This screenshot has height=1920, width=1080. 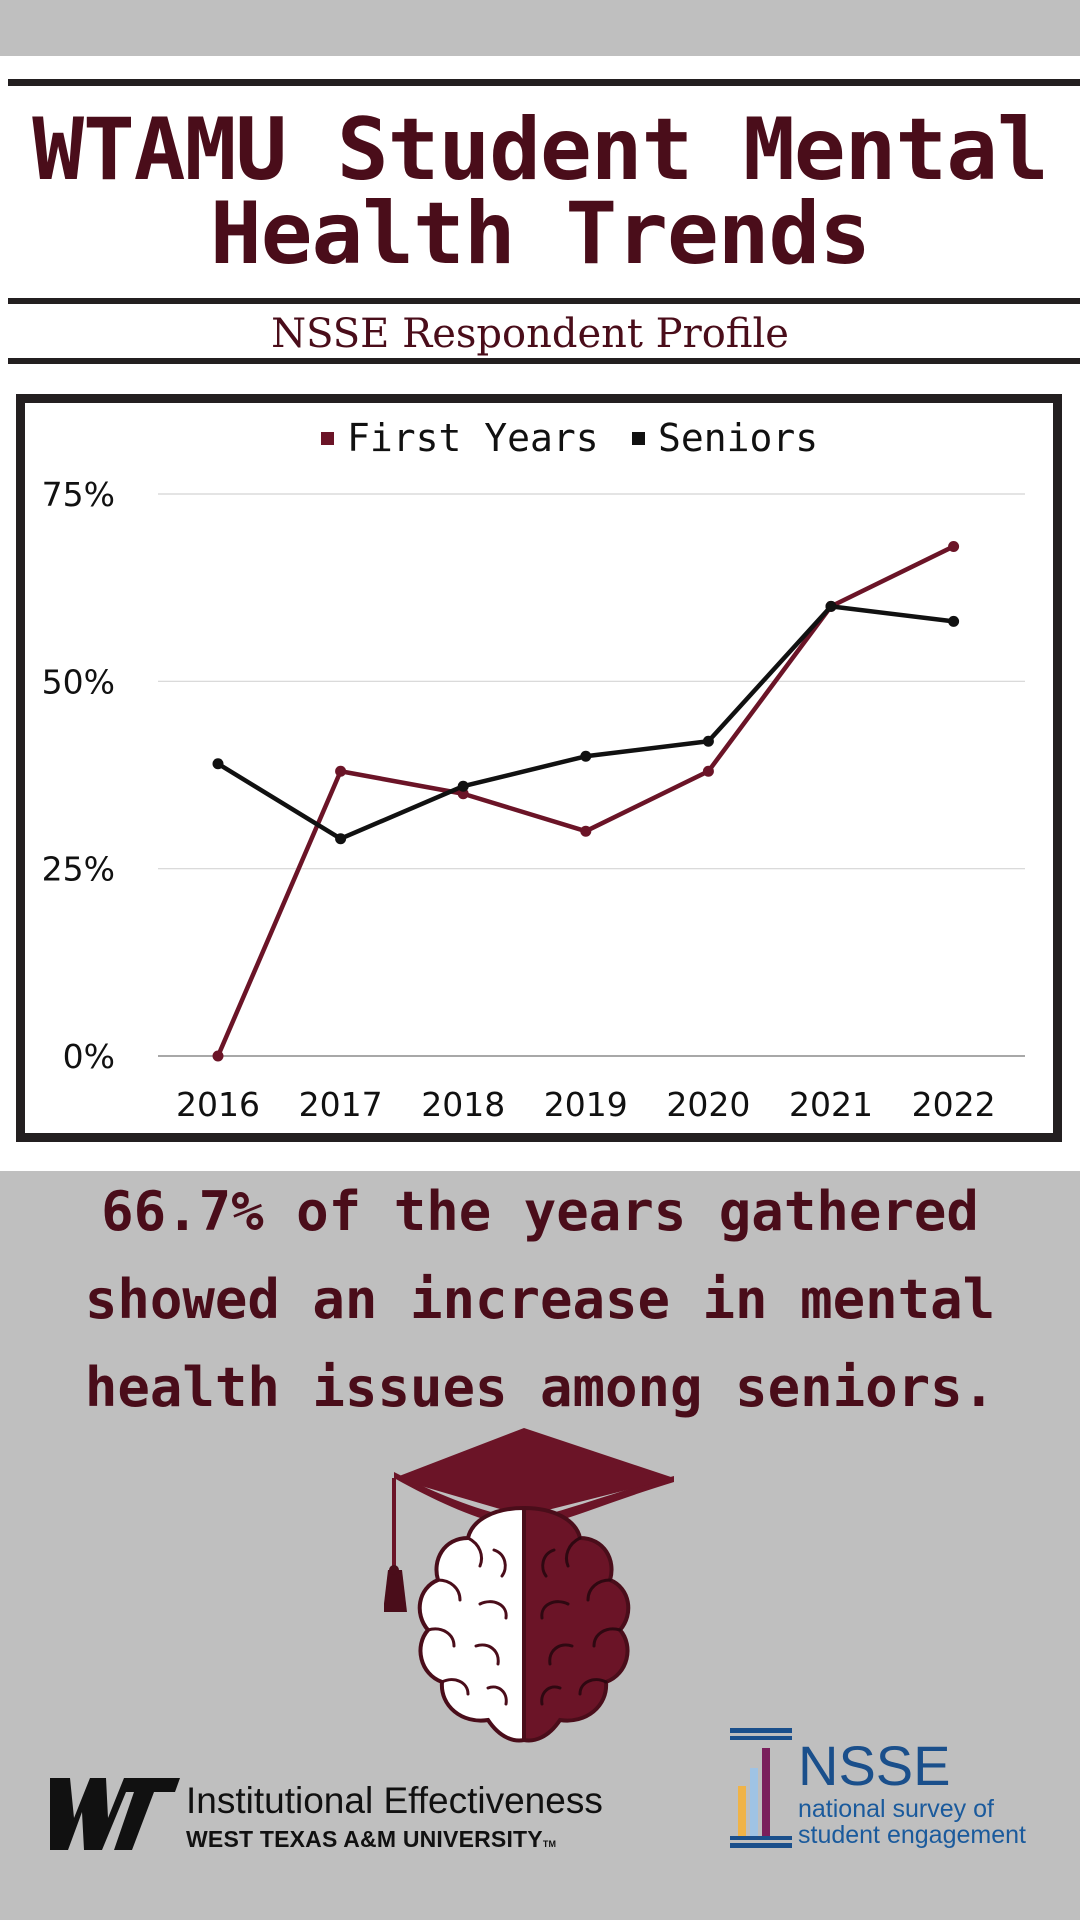 What do you see at coordinates (544, 361) in the screenshot?
I see `subtitle-bottom-rule` at bounding box center [544, 361].